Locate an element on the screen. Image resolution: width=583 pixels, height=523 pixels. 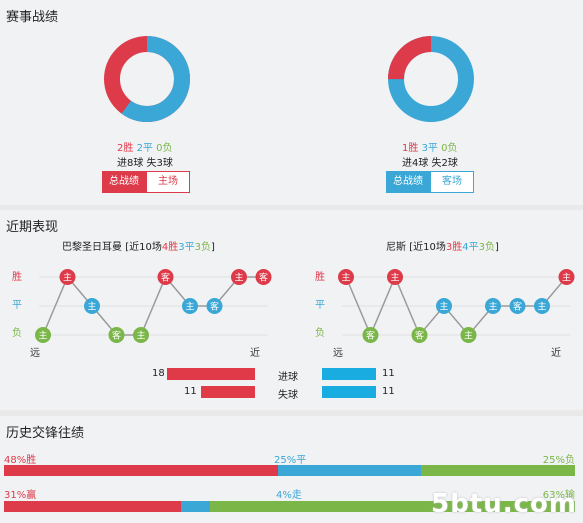
right-form-prefix: [近10场 is located at coordinates (427, 247).